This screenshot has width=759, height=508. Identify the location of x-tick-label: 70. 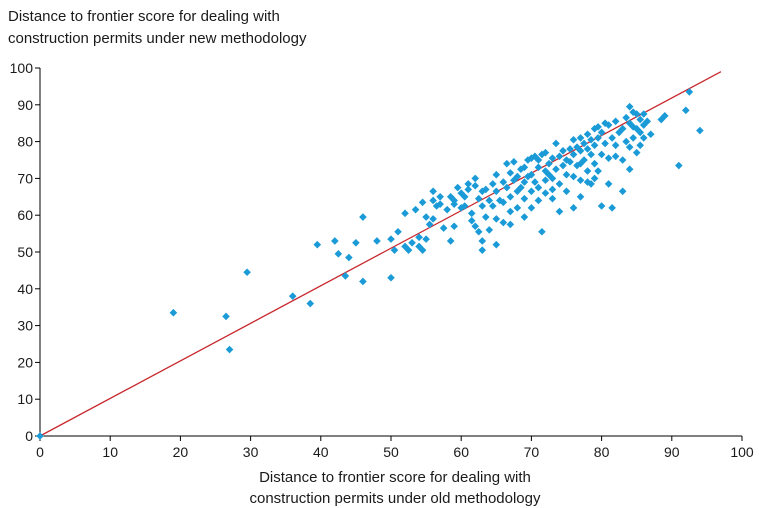
(532, 452).